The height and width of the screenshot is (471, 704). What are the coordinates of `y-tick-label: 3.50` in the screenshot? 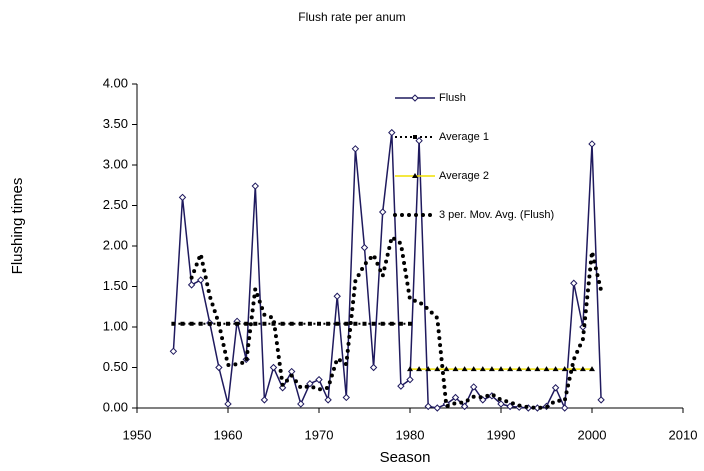 It's located at (115, 123).